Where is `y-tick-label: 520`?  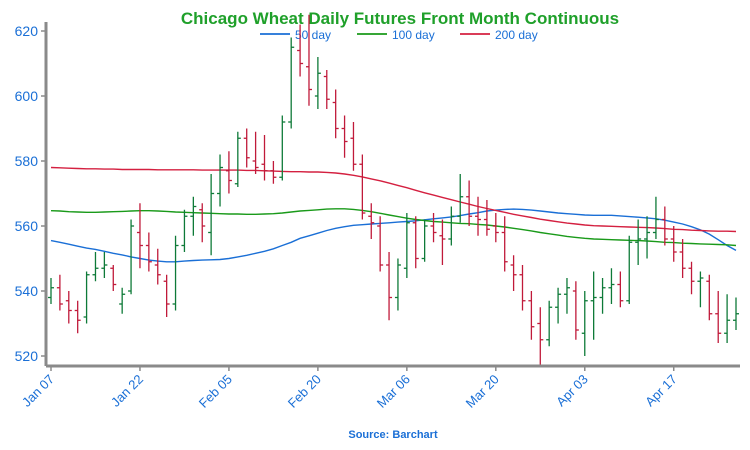
y-tick-label: 520 is located at coordinates (27, 356).